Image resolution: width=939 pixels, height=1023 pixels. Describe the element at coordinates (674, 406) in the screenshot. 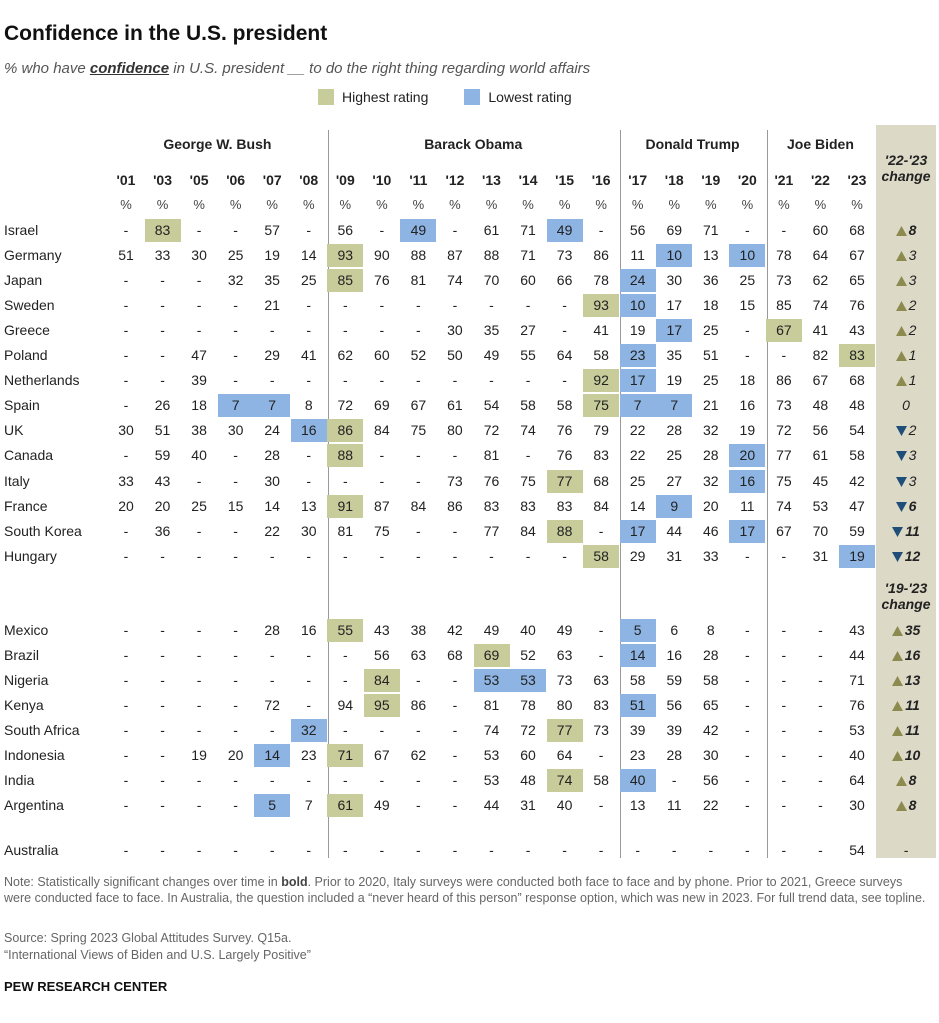

I see `table-cell: 7` at that location.